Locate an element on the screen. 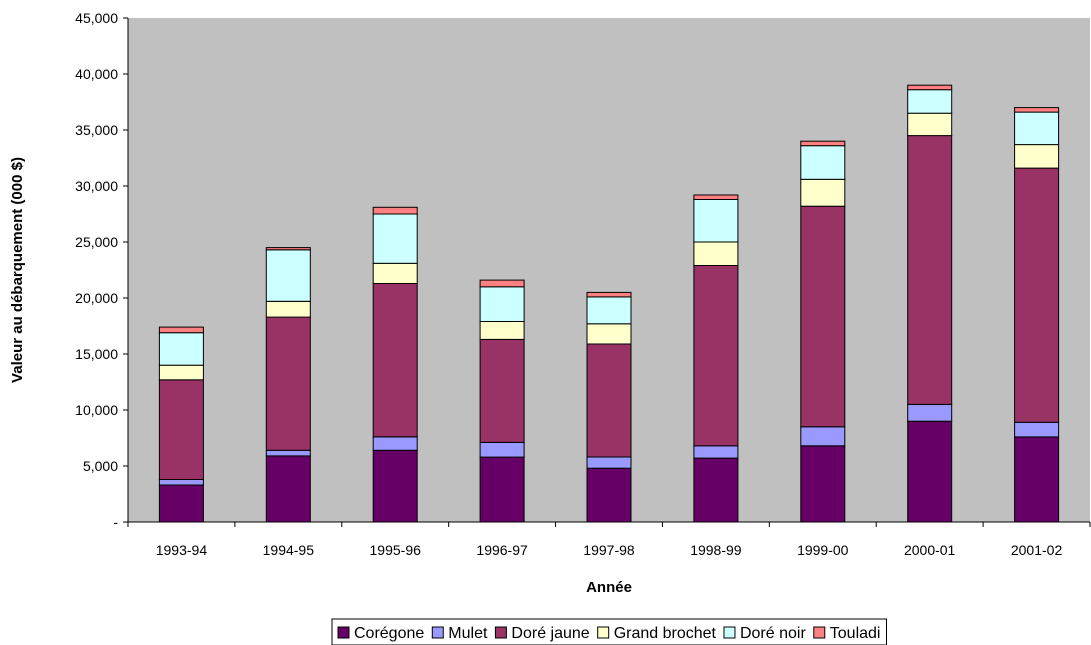 The width and height of the screenshot is (1091, 645). y-tick-label-5: 25,000 is located at coordinates (96, 242).